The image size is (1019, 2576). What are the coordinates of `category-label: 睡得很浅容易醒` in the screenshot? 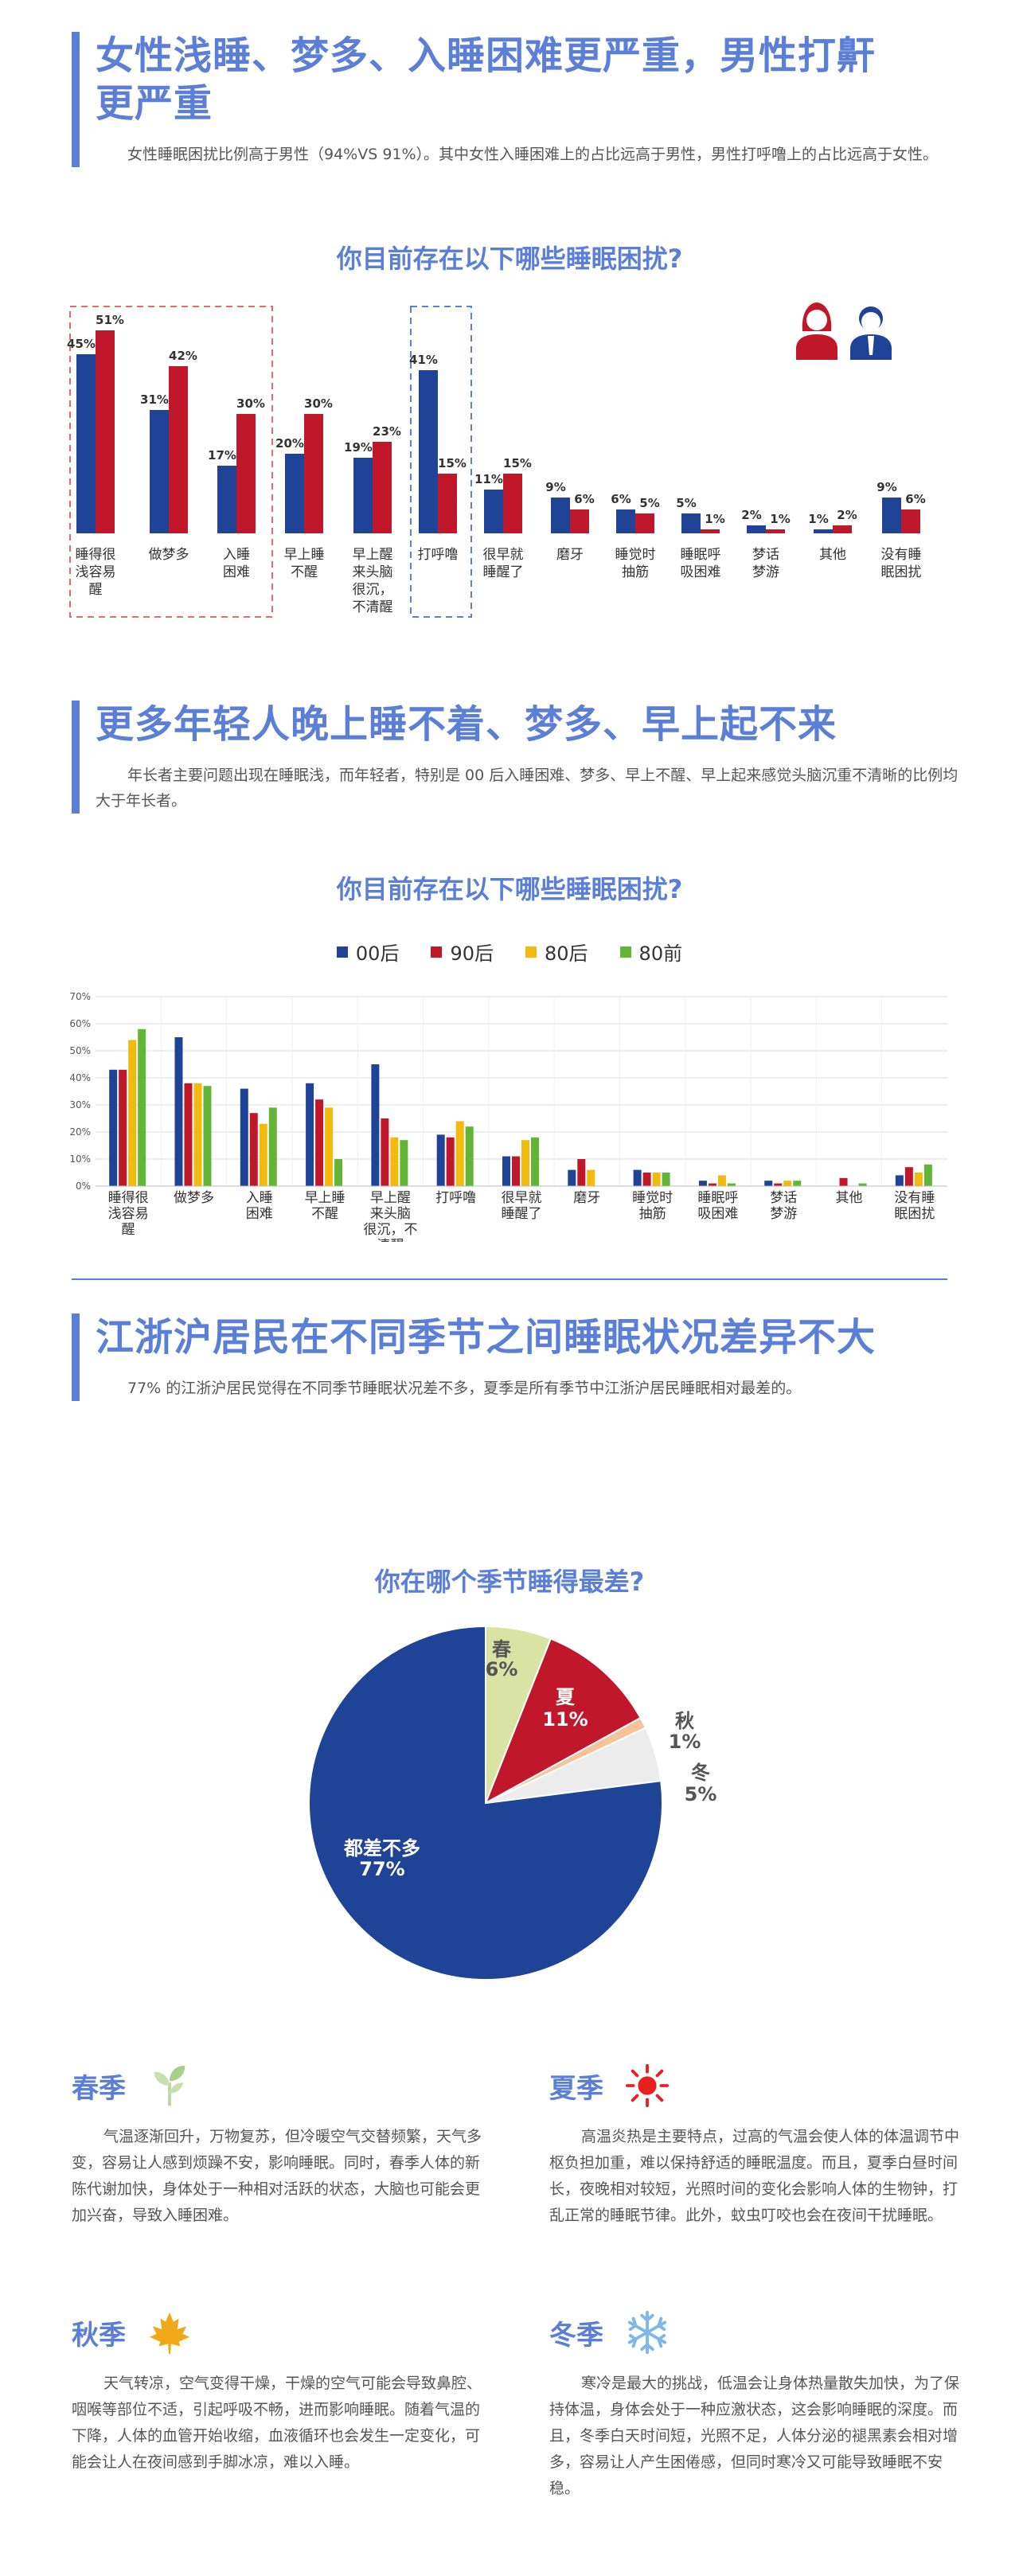 It's located at (96, 572).